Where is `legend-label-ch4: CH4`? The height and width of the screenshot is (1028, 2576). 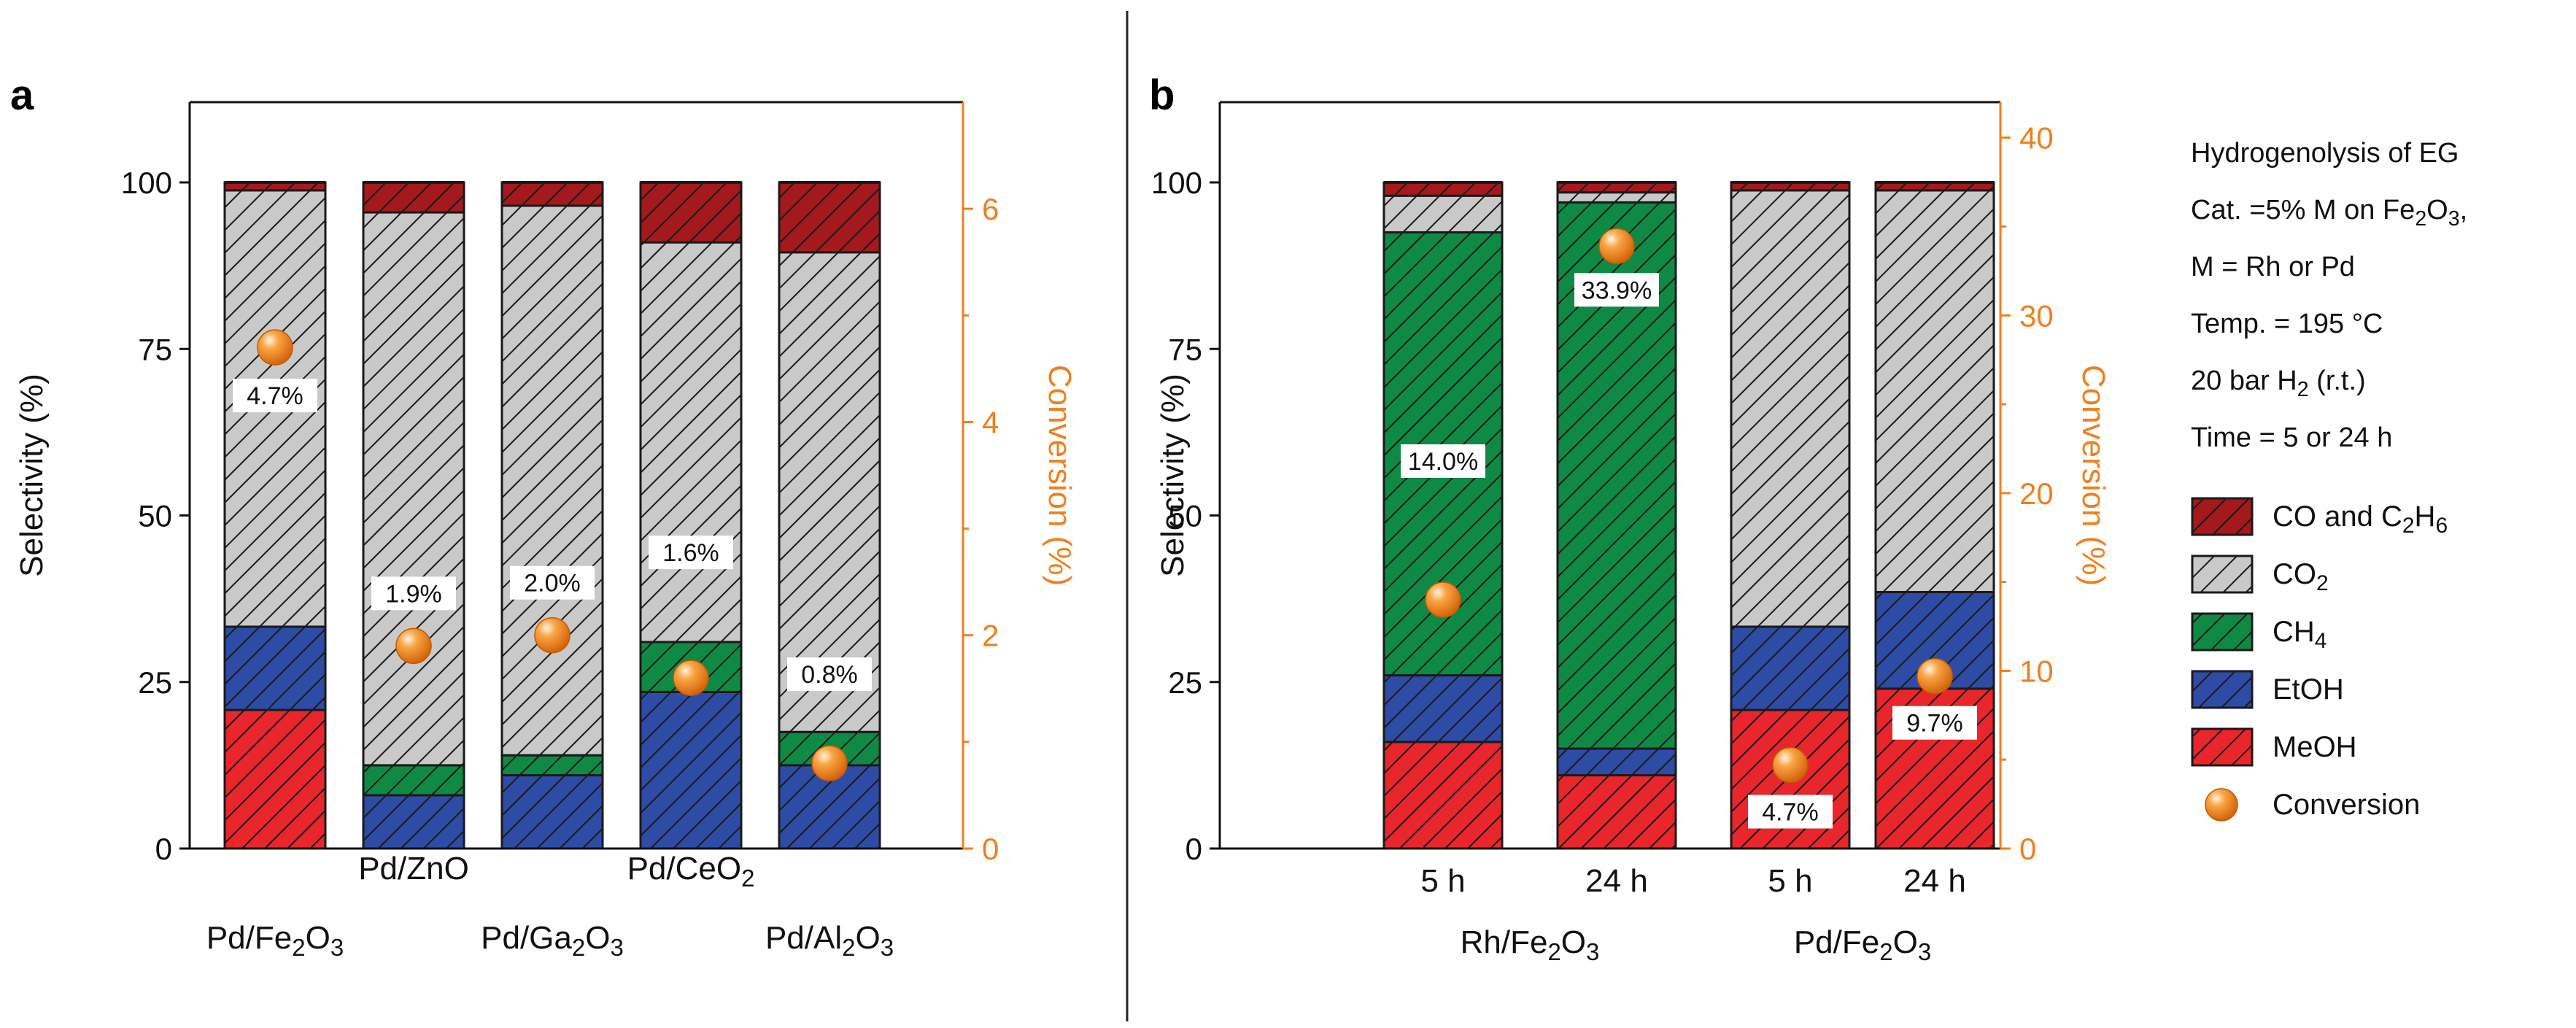 legend-label-ch4: CH4 is located at coordinates (2299, 635).